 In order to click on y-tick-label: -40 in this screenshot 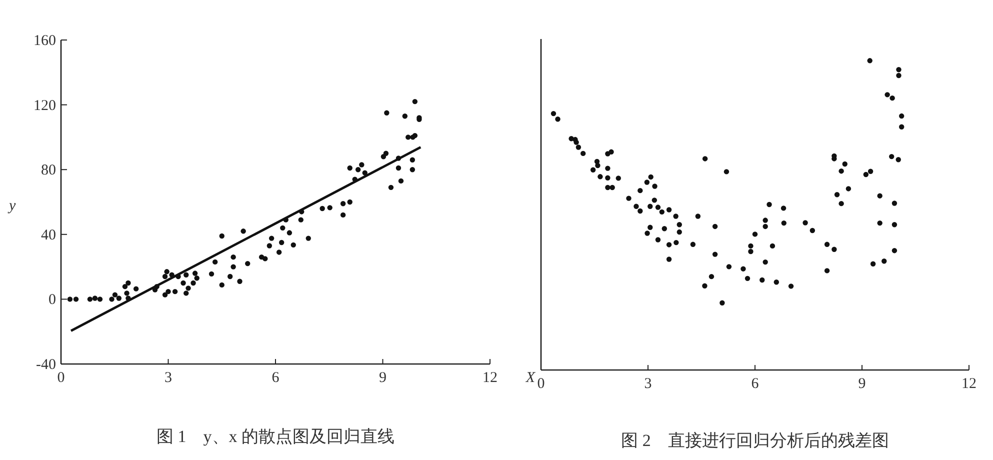, I will do `click(46, 365)`.